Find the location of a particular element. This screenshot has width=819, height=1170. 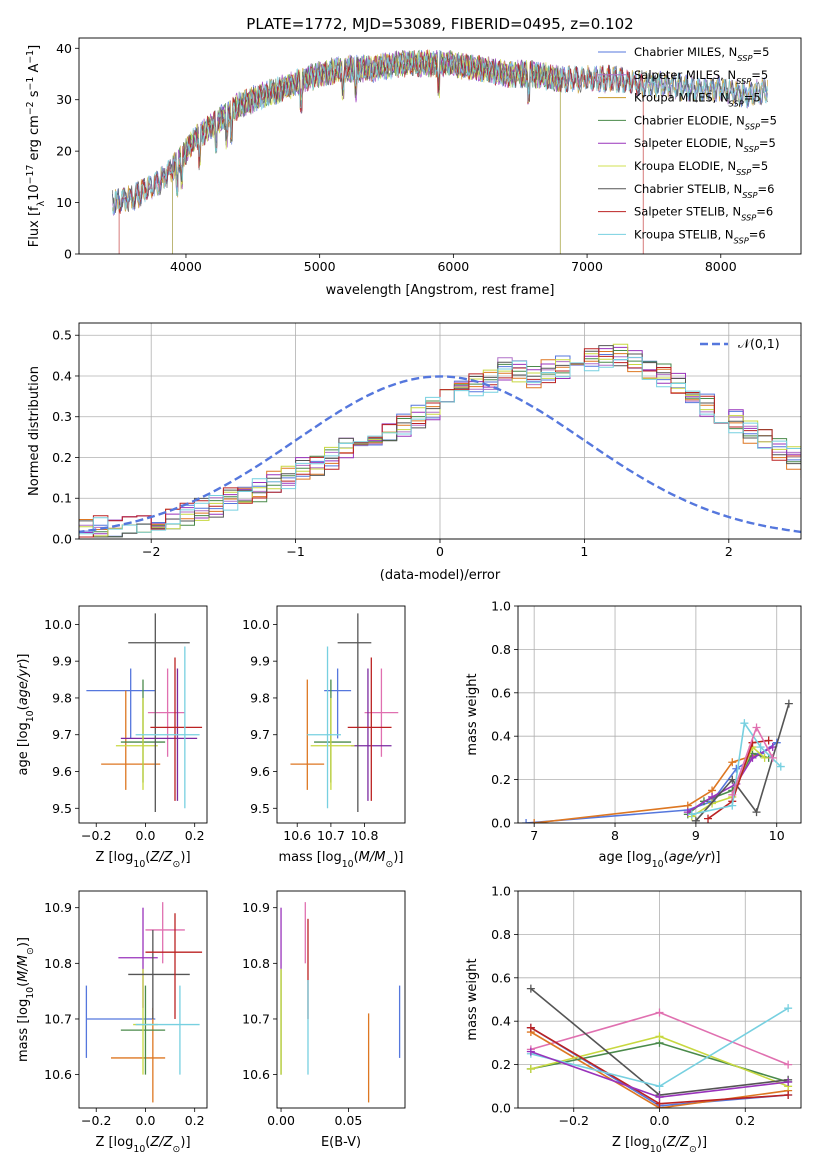

legend-label: Kroupa ELODIE, NSSP=5 is located at coordinates (701, 168).